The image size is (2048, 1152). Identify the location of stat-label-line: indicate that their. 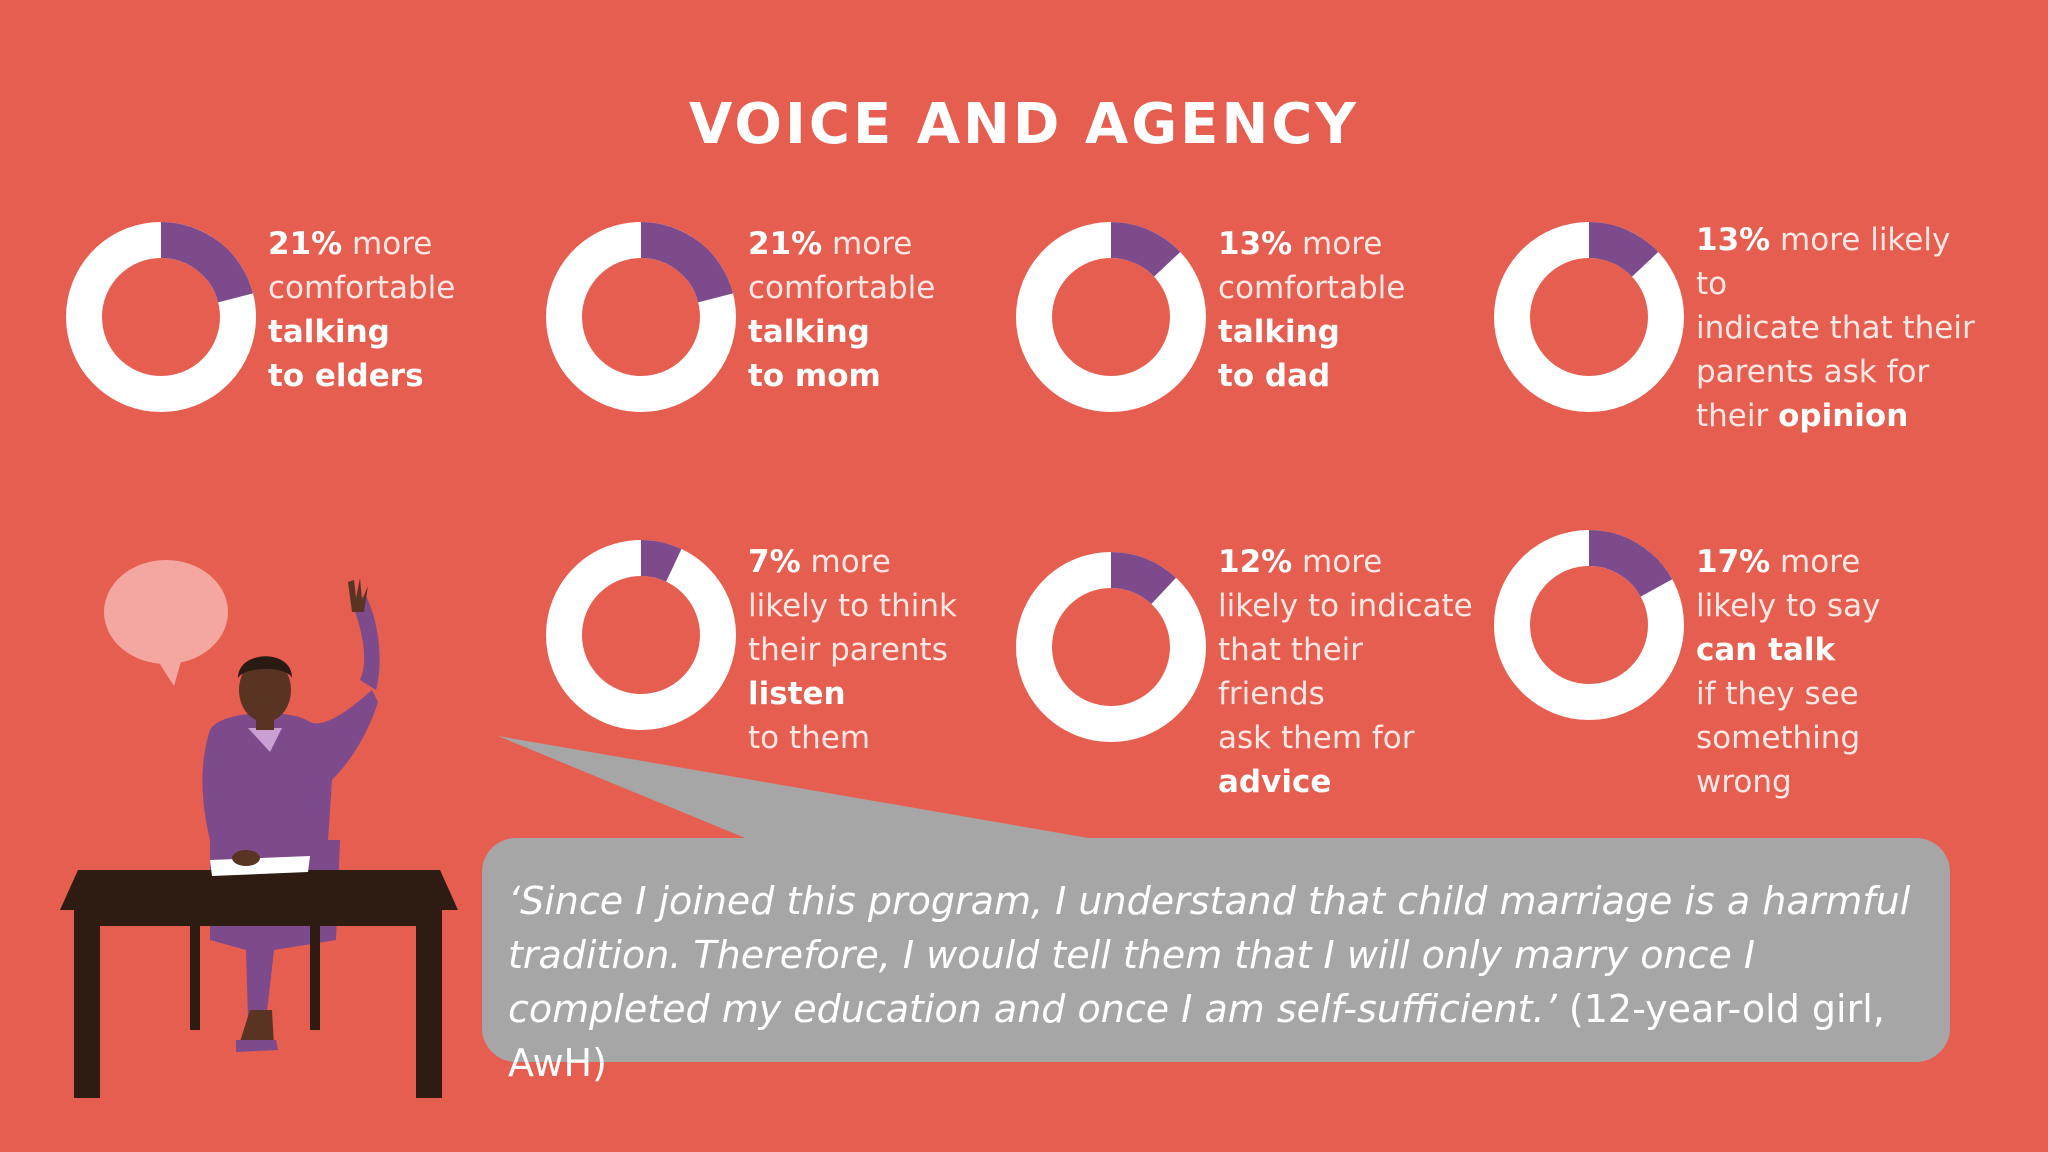
(1835, 328).